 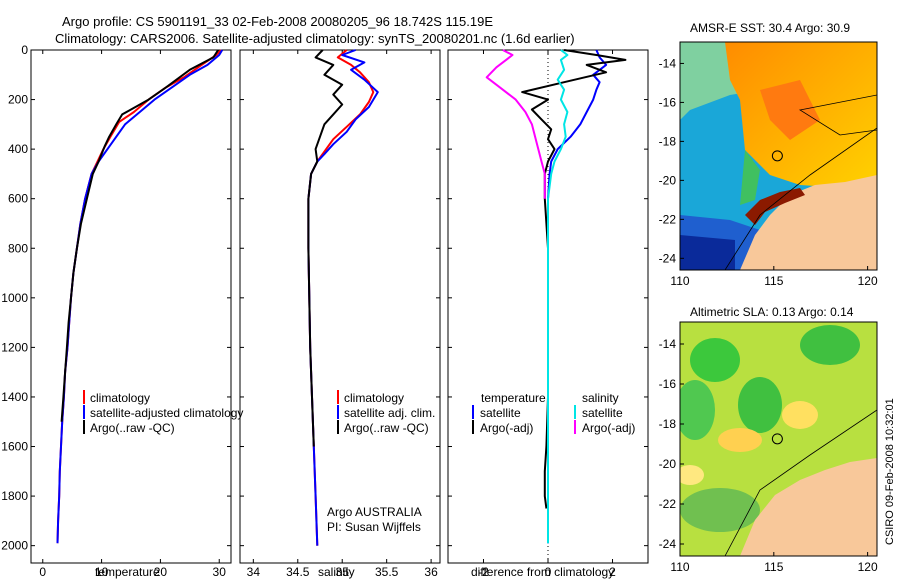 What do you see at coordinates (602, 413) in the screenshot?
I see `legend-label-sal-satellite: satellite` at bounding box center [602, 413].